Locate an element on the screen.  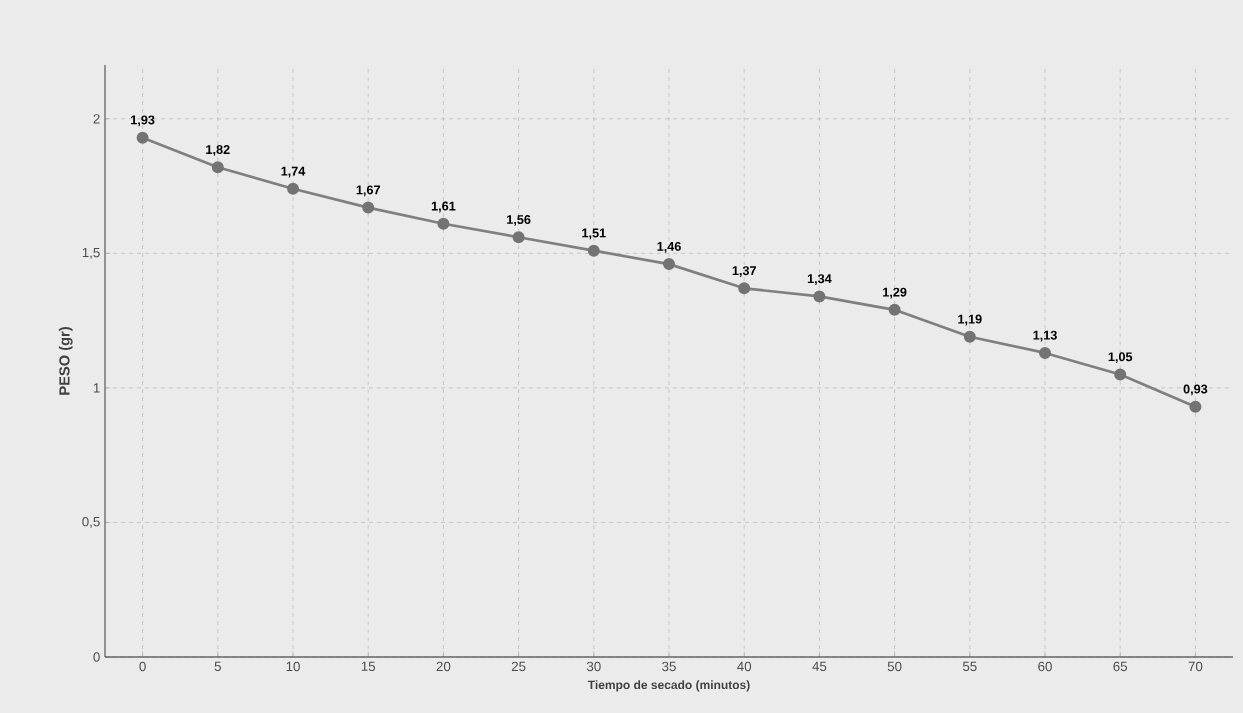
x-tick-label: 25 is located at coordinates (518, 666).